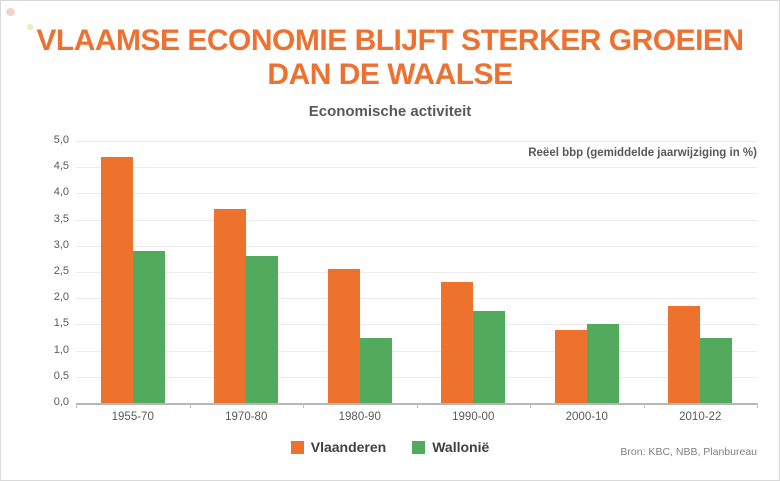 This screenshot has width=780, height=481. What do you see at coordinates (461, 447) in the screenshot?
I see `legend-label: Wallonië` at bounding box center [461, 447].